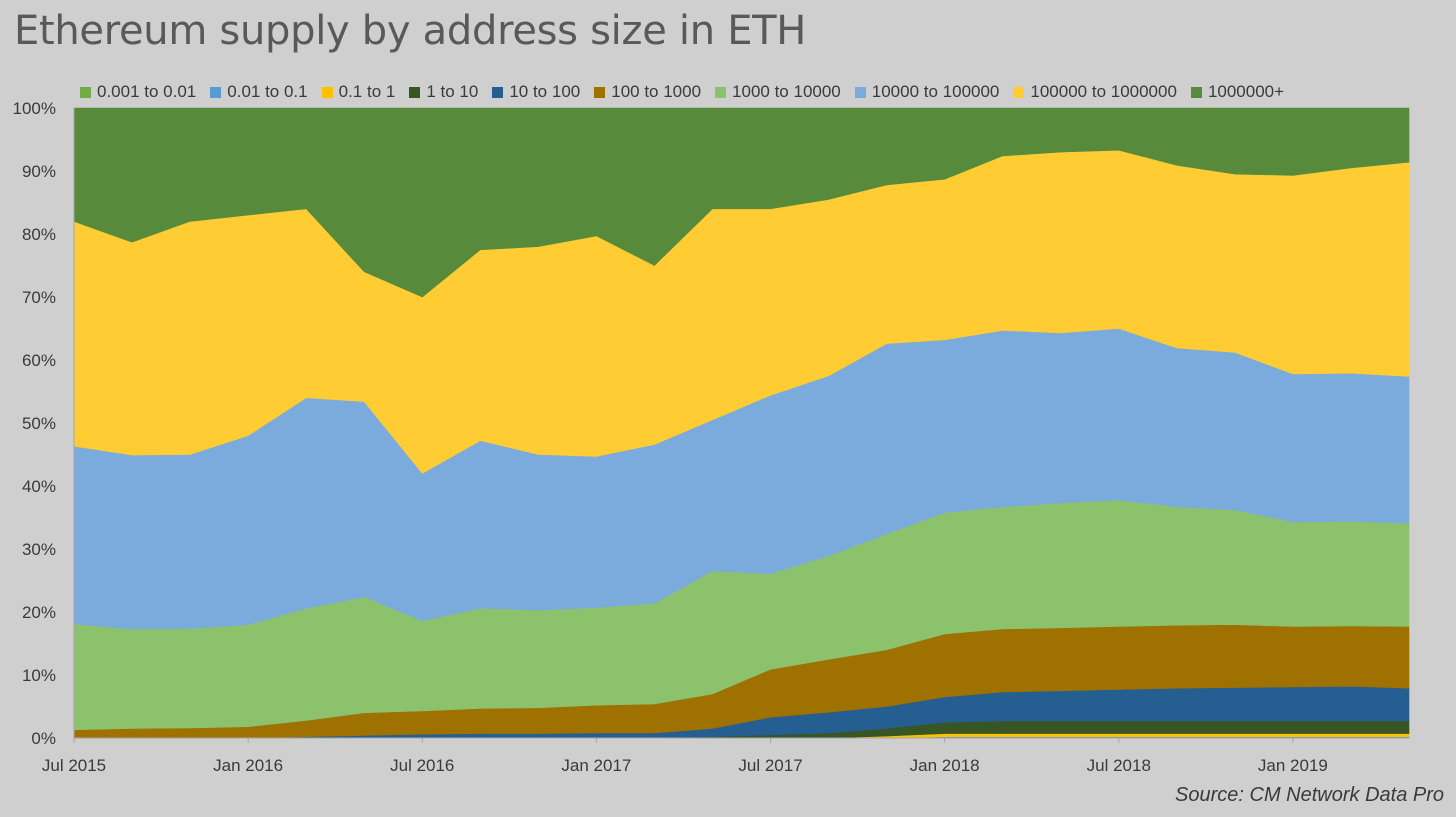 Image resolution: width=1456 pixels, height=817 pixels. What do you see at coordinates (935, 91) in the screenshot?
I see `legend-label: 10000 to 100000` at bounding box center [935, 91].